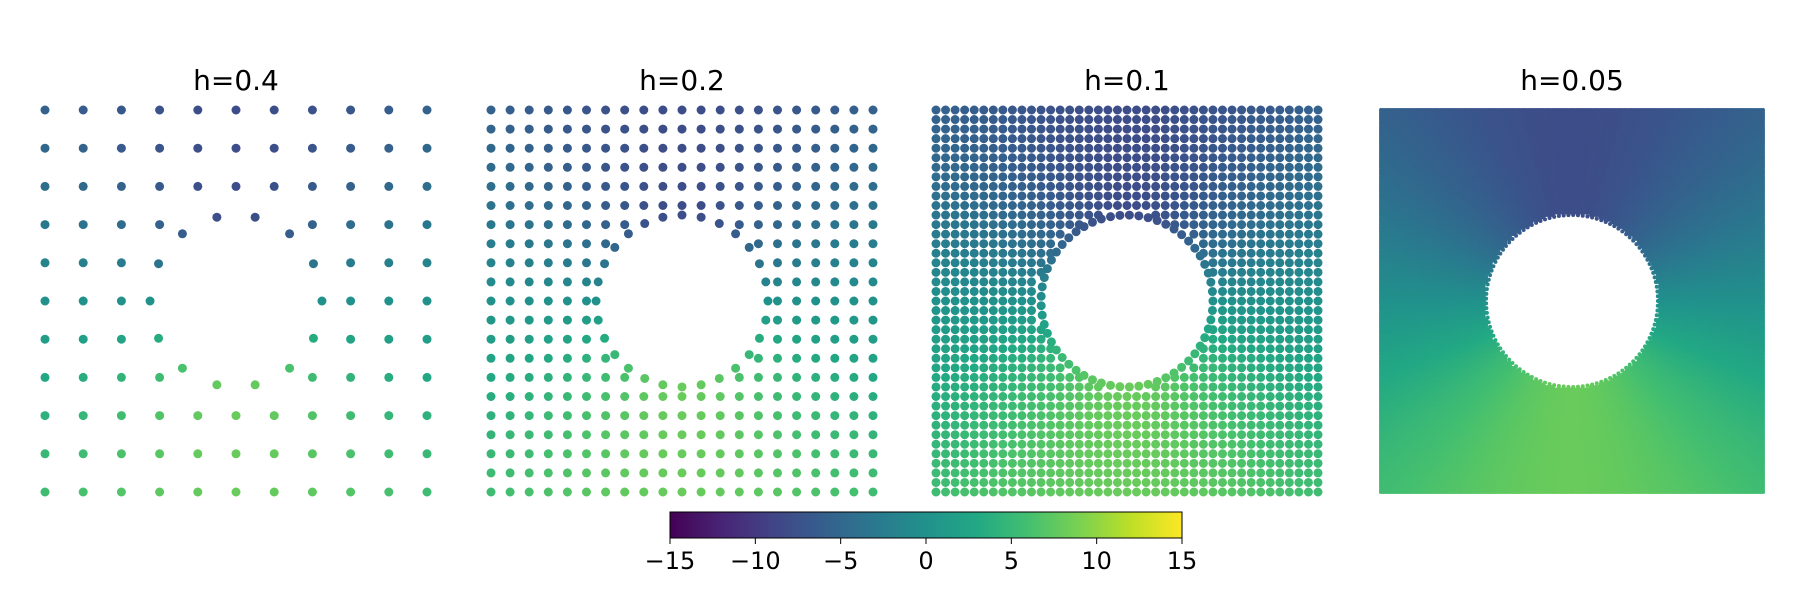 This screenshot has width=1800, height=600. I want to click on panel-title: h=0.2, so click(682, 80).